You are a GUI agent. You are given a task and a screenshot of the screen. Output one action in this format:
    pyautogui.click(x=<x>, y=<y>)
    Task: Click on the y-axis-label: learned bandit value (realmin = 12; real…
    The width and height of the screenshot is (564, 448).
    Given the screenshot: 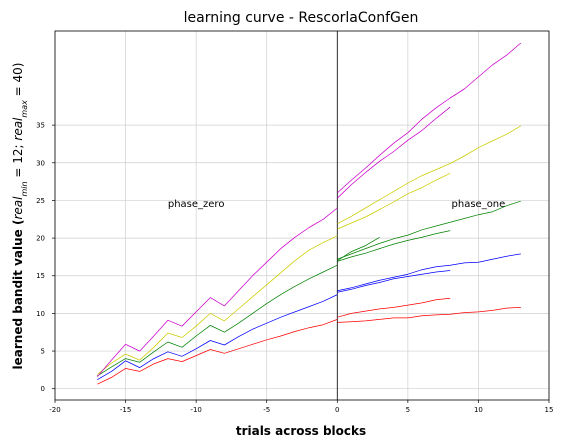 What is the action you would take?
    pyautogui.click(x=20, y=216)
    